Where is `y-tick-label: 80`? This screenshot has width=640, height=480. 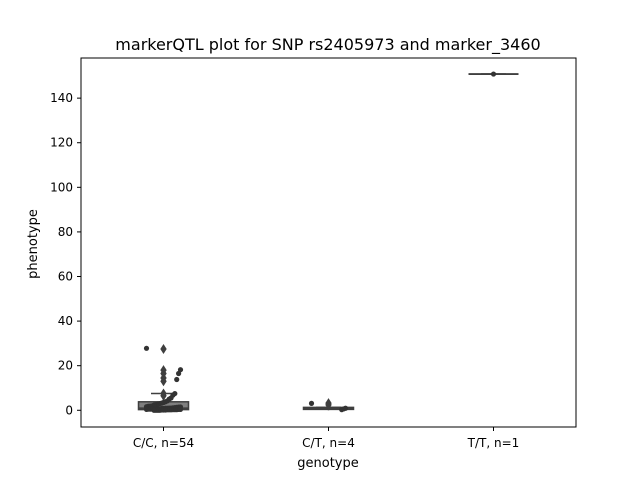
y-tick-label: 80 is located at coordinates (65, 232).